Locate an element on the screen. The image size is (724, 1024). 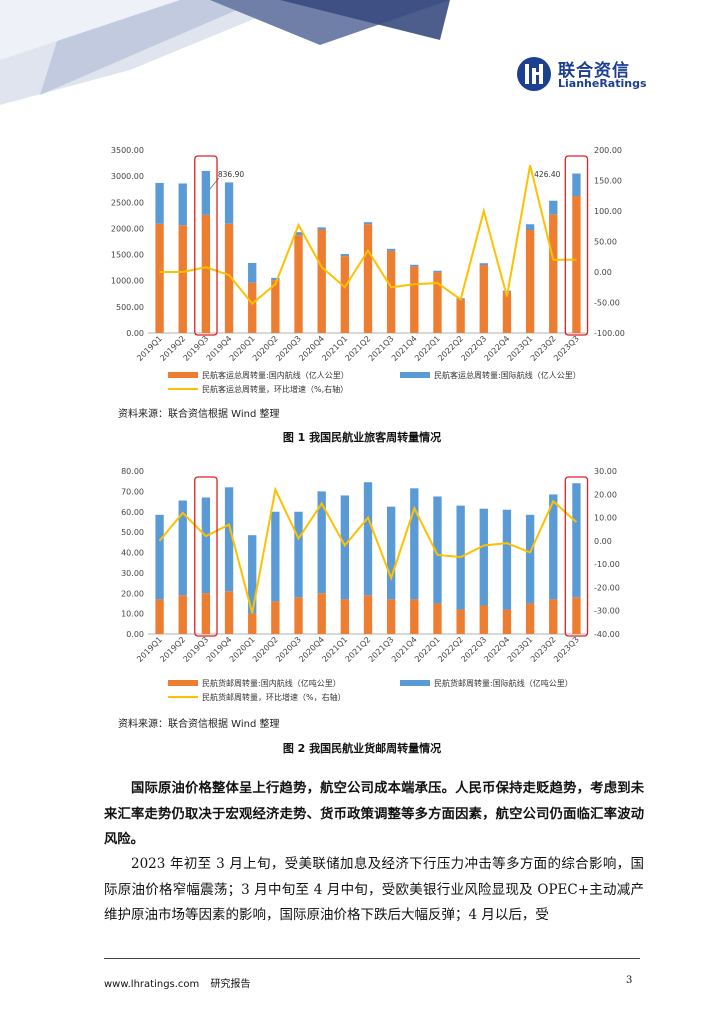
right-axis-tick-label: -20.00 is located at coordinates (607, 587).